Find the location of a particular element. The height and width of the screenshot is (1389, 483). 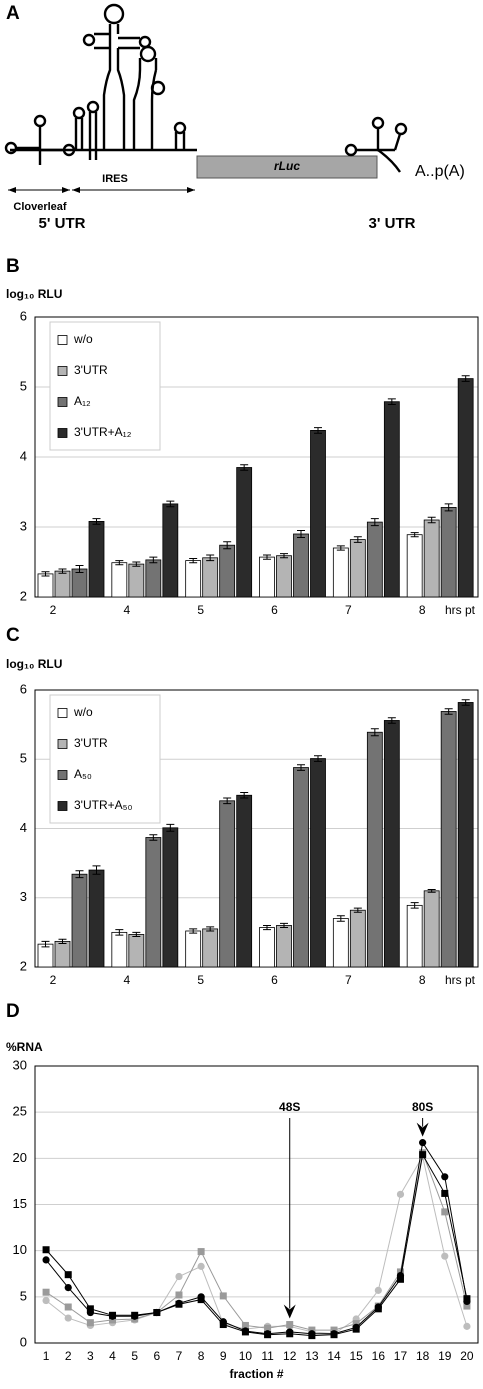

x-tick-label: 5 is located at coordinates (134, 1356).